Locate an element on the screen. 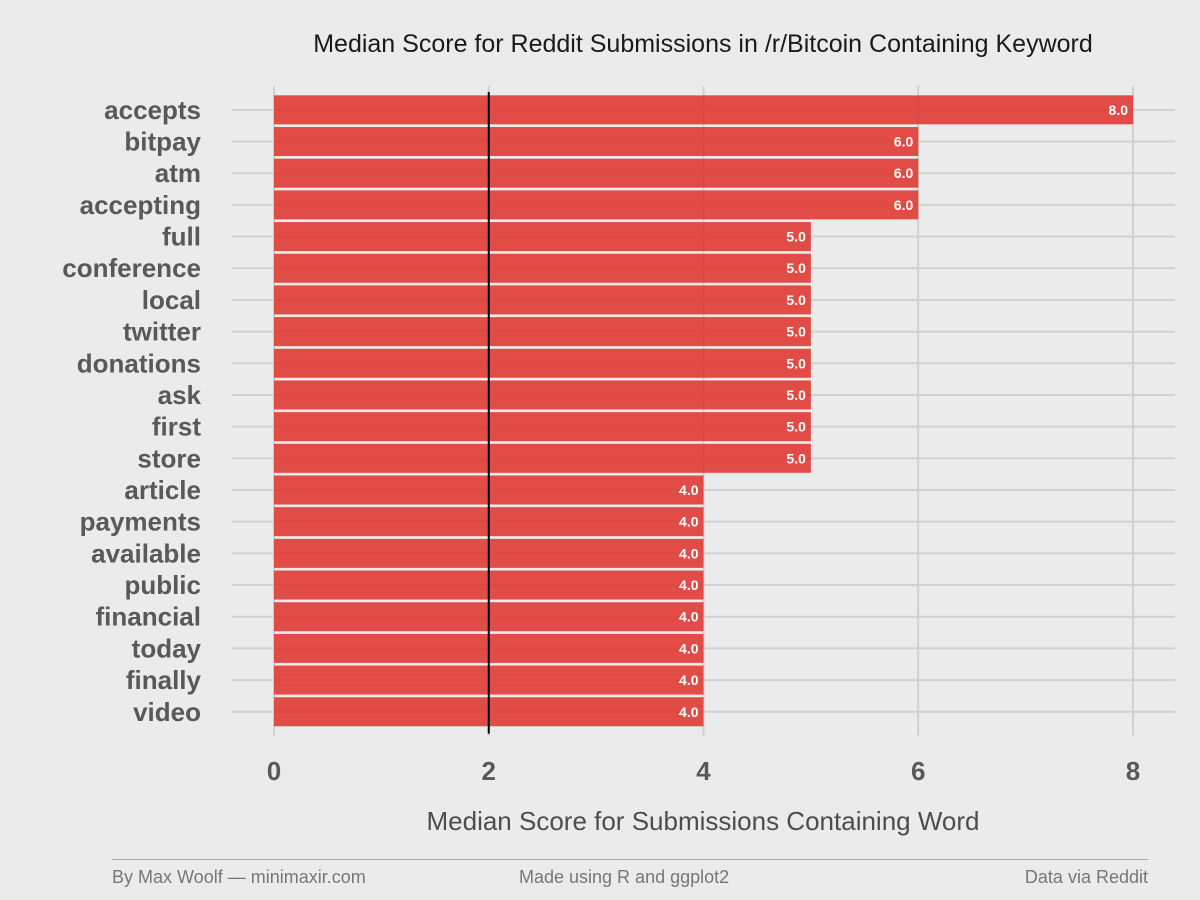 The height and width of the screenshot is (900, 1200). category-label: accepting is located at coordinates (140, 205).